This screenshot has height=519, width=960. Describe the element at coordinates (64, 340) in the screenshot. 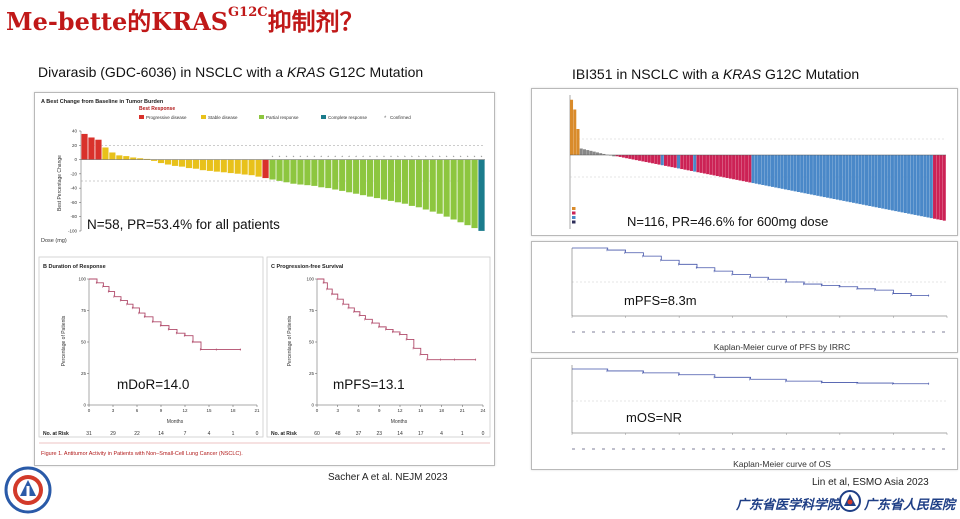

I see `panel-b-ylabel: Percentage of Patients` at that location.